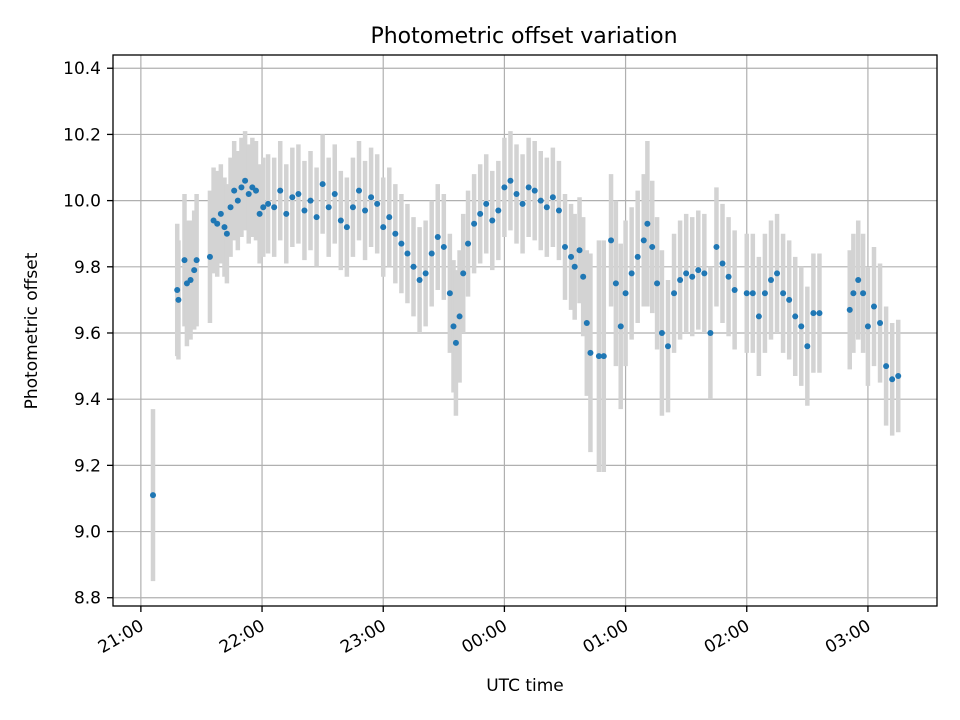 The image size is (960, 720). What do you see at coordinates (484, 637) in the screenshot?
I see `x-tick-label: 00:00` at bounding box center [484, 637].